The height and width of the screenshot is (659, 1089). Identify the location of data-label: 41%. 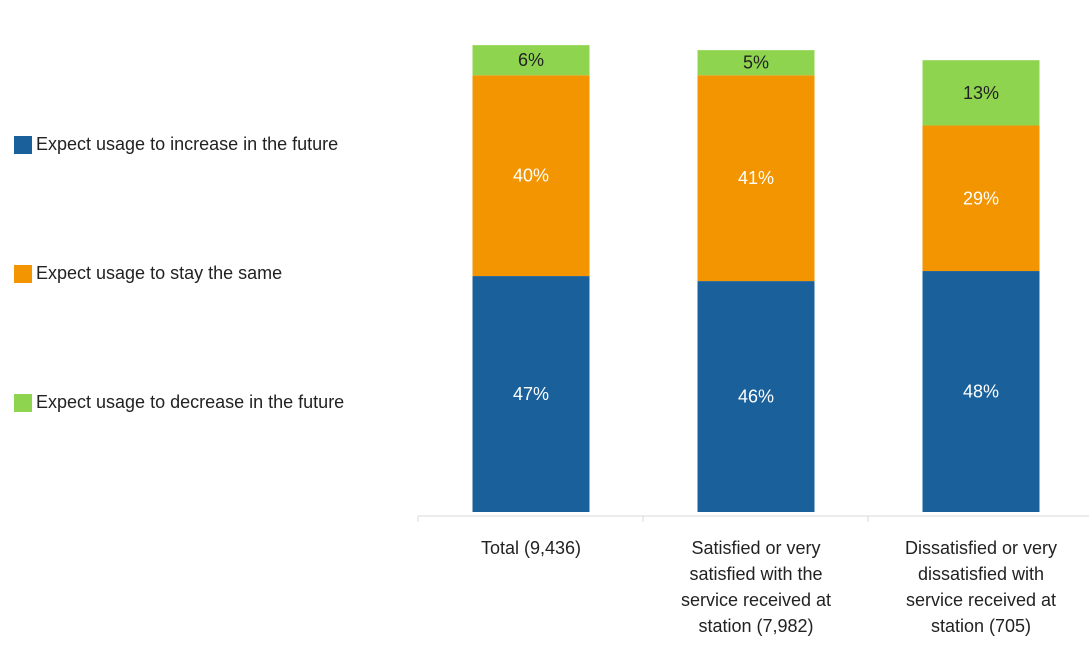
(756, 178).